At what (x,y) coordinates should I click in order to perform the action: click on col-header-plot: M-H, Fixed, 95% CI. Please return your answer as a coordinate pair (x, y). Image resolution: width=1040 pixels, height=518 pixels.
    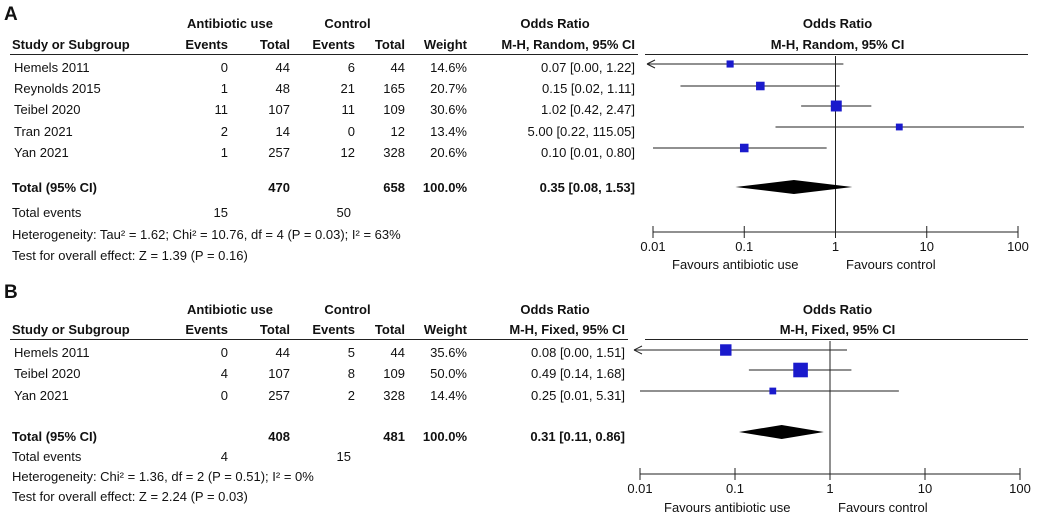
    Looking at the image, I should click on (837, 329).